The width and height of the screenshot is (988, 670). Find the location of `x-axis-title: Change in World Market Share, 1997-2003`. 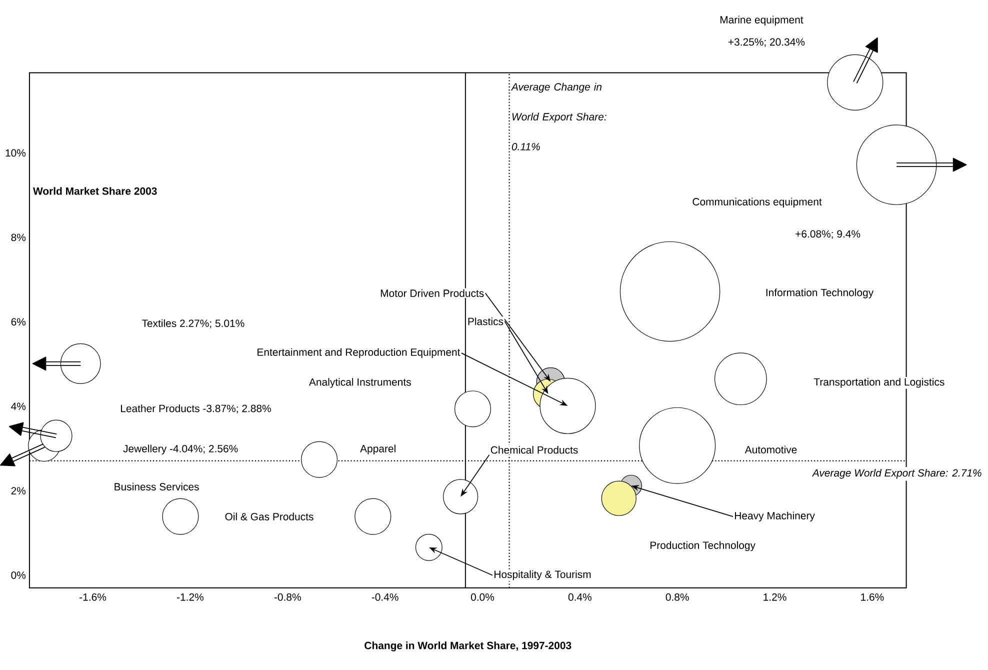

x-axis-title: Change in World Market Share, 1997-2003 is located at coordinates (468, 647).